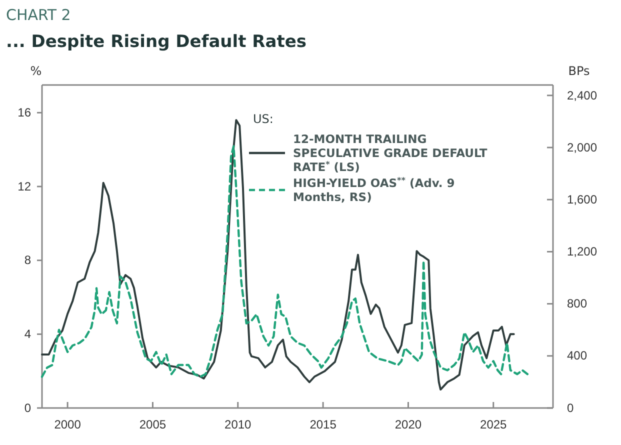 The image size is (621, 445). I want to click on x-tick-label: 2015, so click(323, 425).